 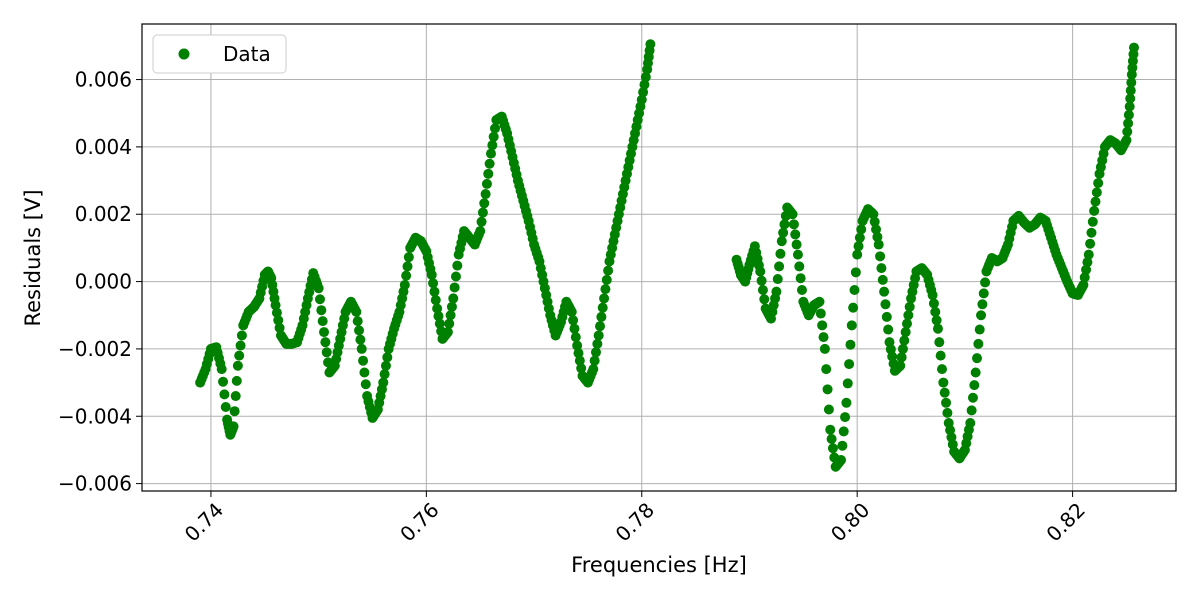 I want to click on y-tick-label: −0.004, so click(x=95, y=416).